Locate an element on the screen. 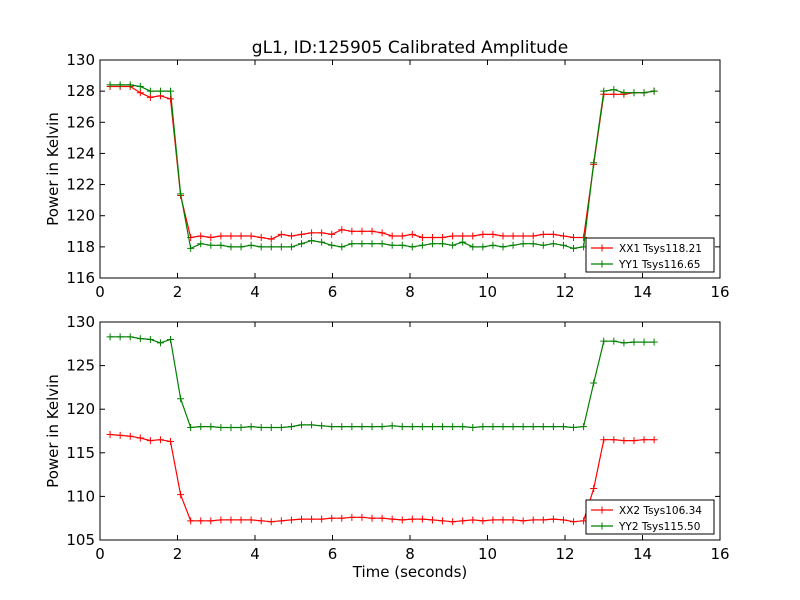 The width and height of the screenshot is (800, 600). plot1-y-axis-label: Power in Kelvin is located at coordinates (53, 169).